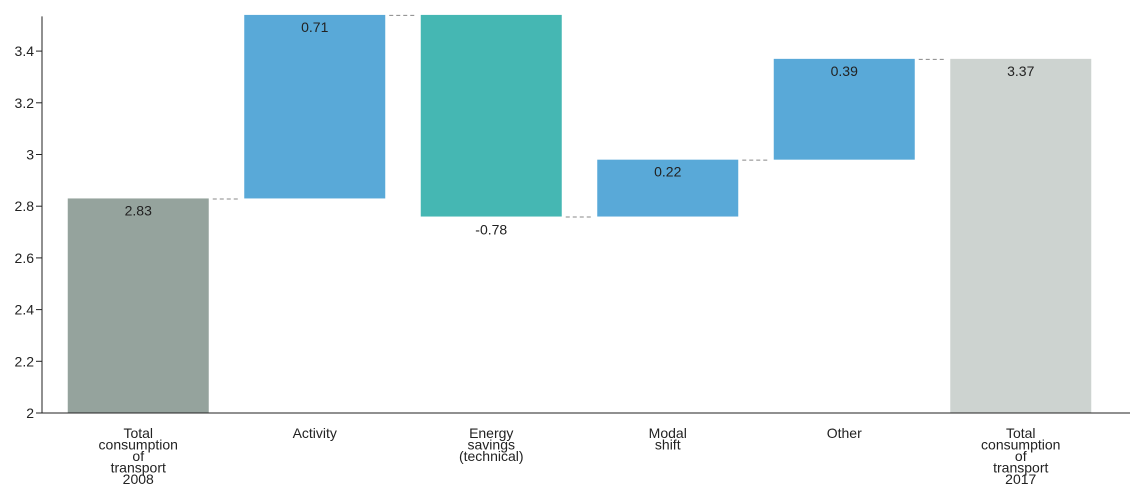 The width and height of the screenshot is (1139, 500). What do you see at coordinates (668, 433) in the screenshot?
I see `x-category-label-line: Modal` at bounding box center [668, 433].